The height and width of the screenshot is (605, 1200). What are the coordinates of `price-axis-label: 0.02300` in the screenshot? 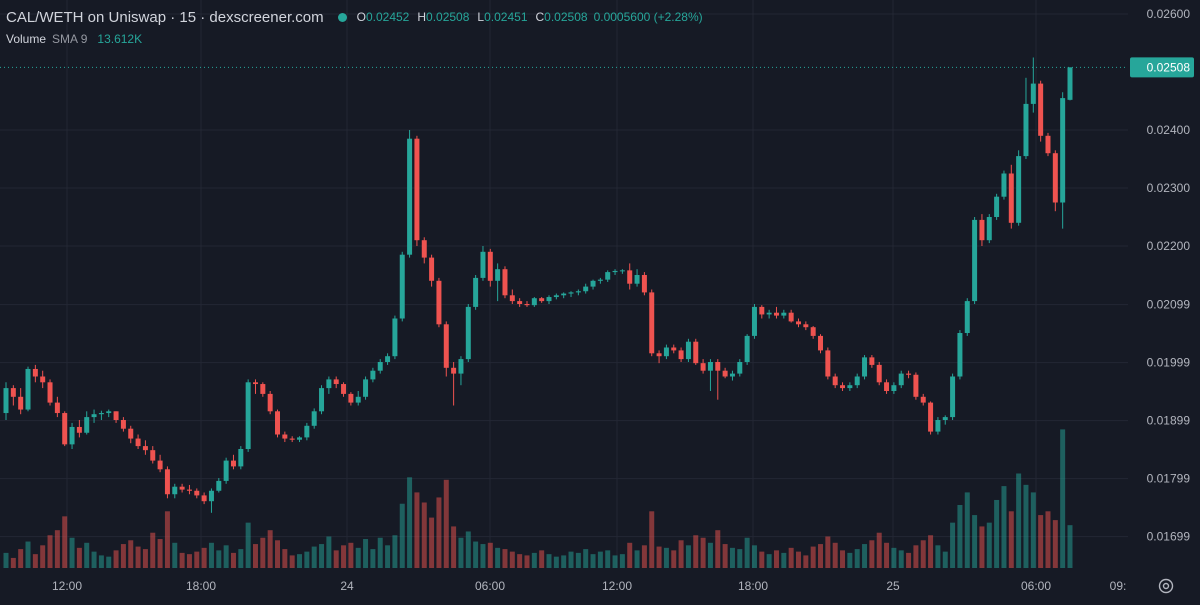 It's located at (1169, 188).